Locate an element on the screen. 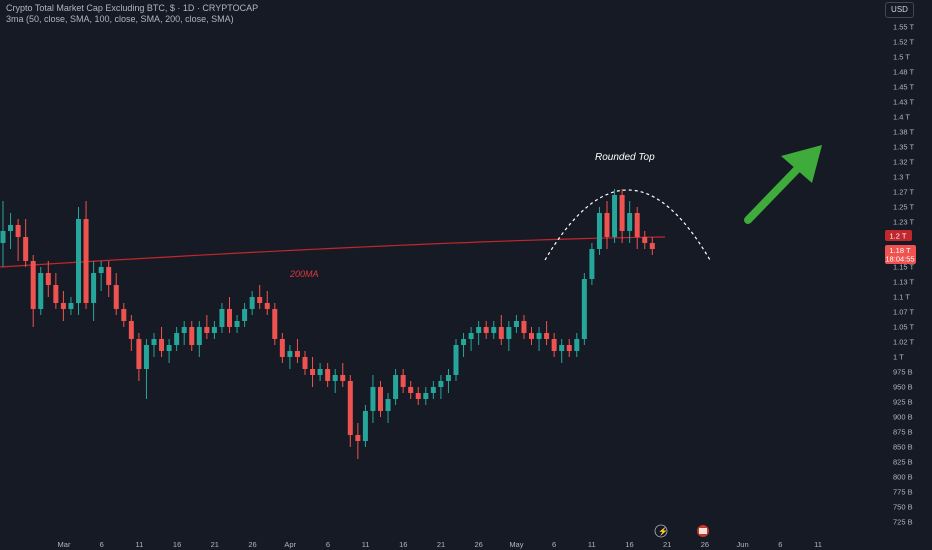  rounded-top-label: Rounded Top is located at coordinates (625, 157).